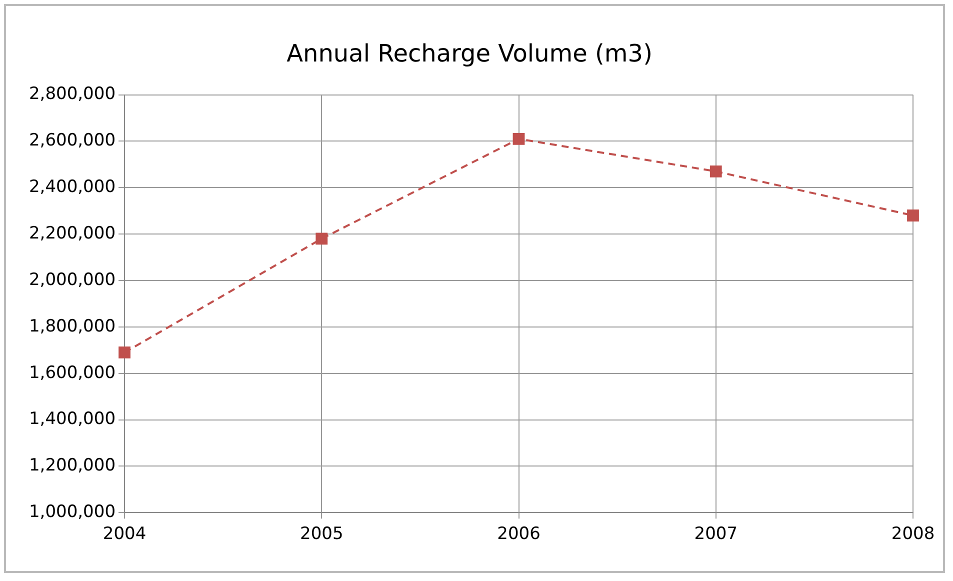  Describe the element at coordinates (518, 534) in the screenshot. I see `x-tick-label: 2006` at that location.